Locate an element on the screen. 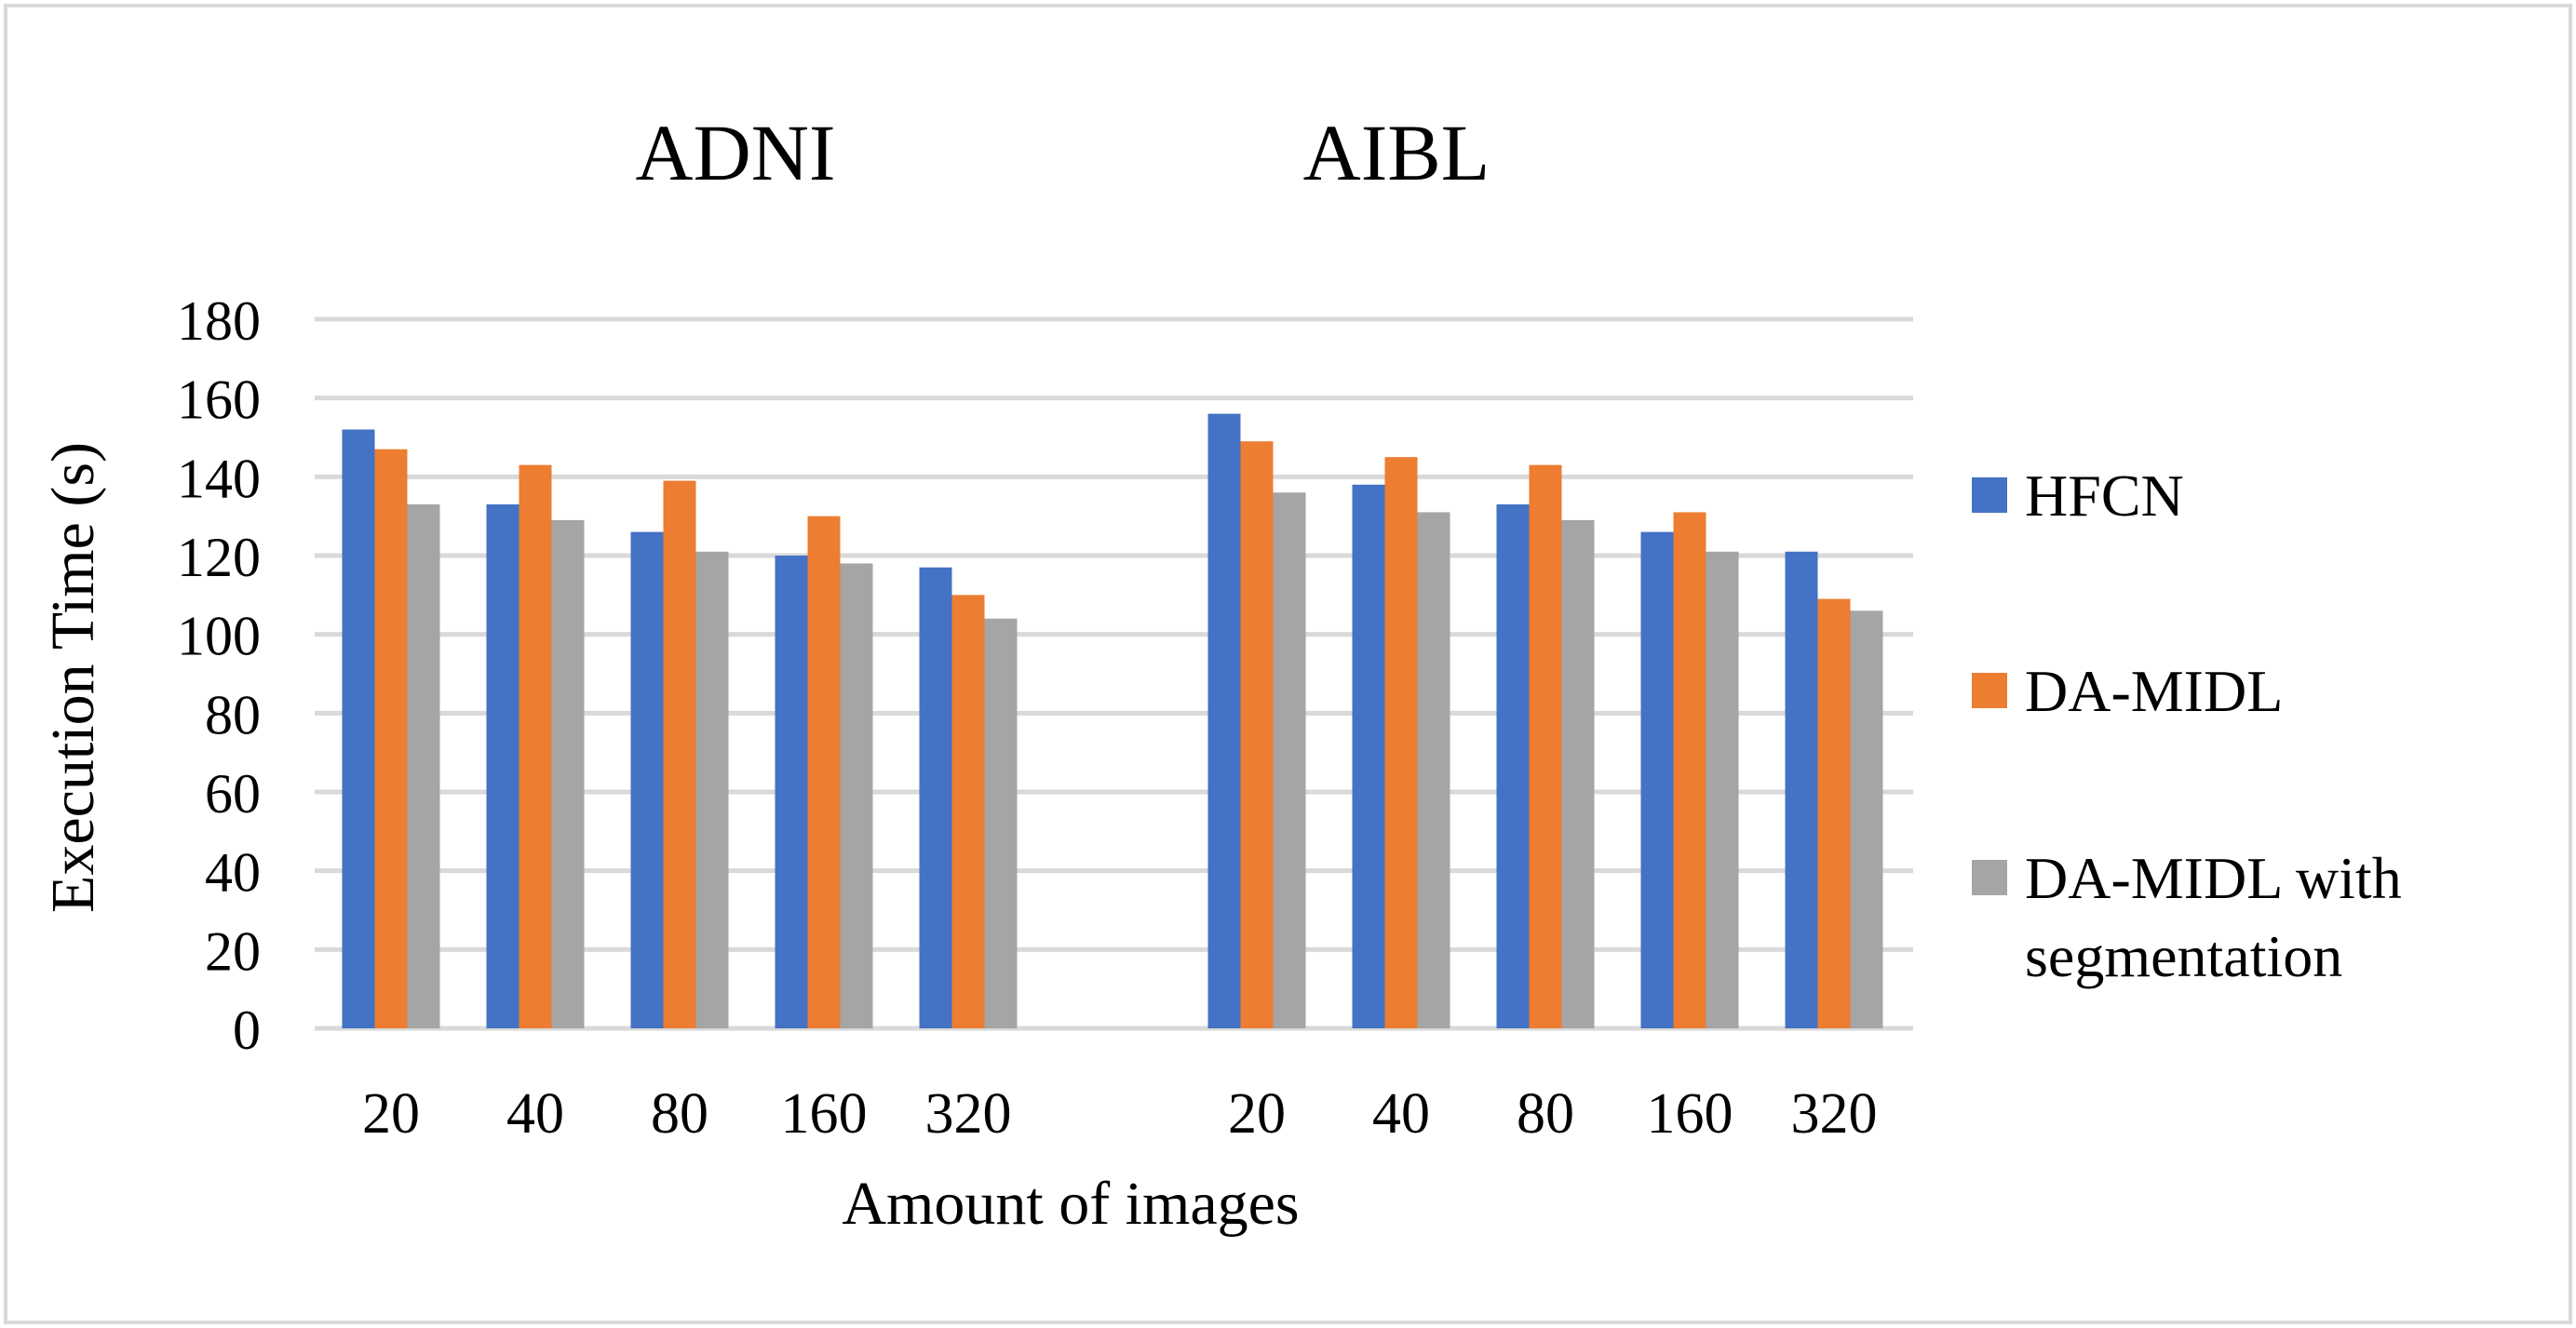 The width and height of the screenshot is (2576, 1328). bar-adni-80-hfcn is located at coordinates (647, 779).